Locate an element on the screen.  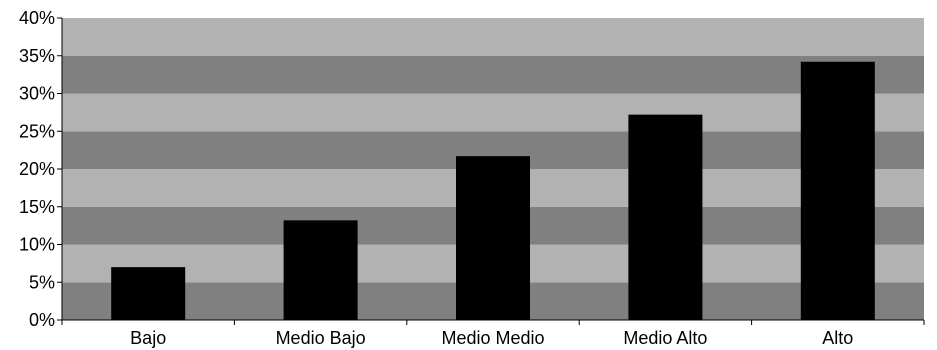
y-tick-label: 20% is located at coordinates (37, 169).